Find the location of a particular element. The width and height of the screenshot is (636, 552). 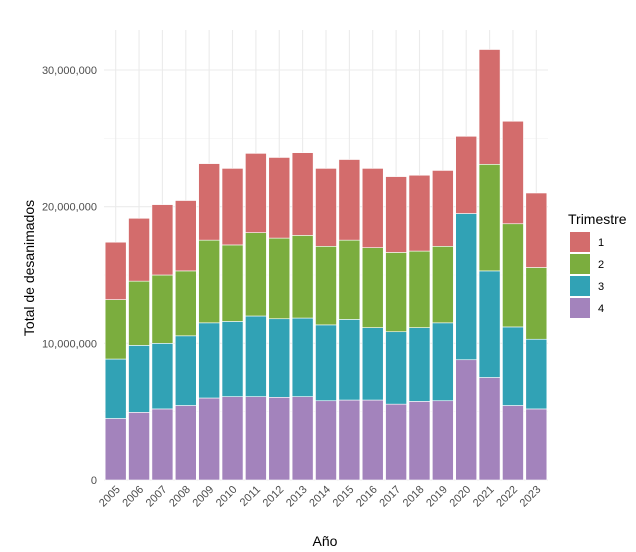

x-tick-label: 2011 is located at coordinates (250, 496).